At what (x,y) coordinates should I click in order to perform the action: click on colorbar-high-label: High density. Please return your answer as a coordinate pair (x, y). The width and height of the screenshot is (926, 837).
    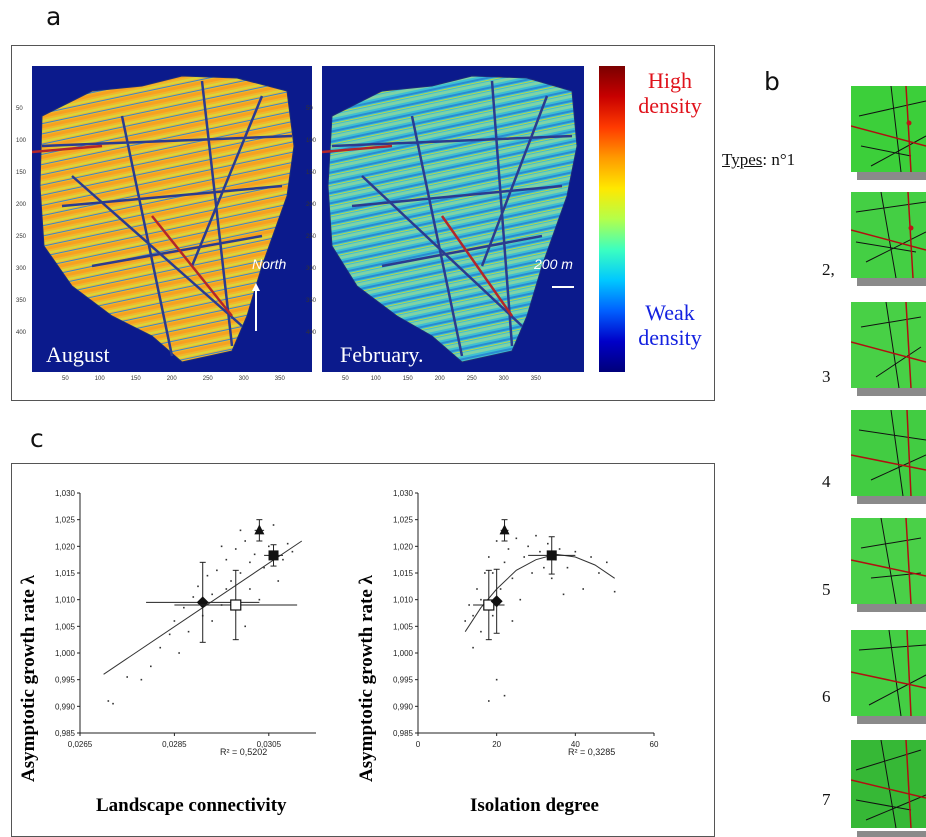
    Looking at the image, I should click on (670, 93).